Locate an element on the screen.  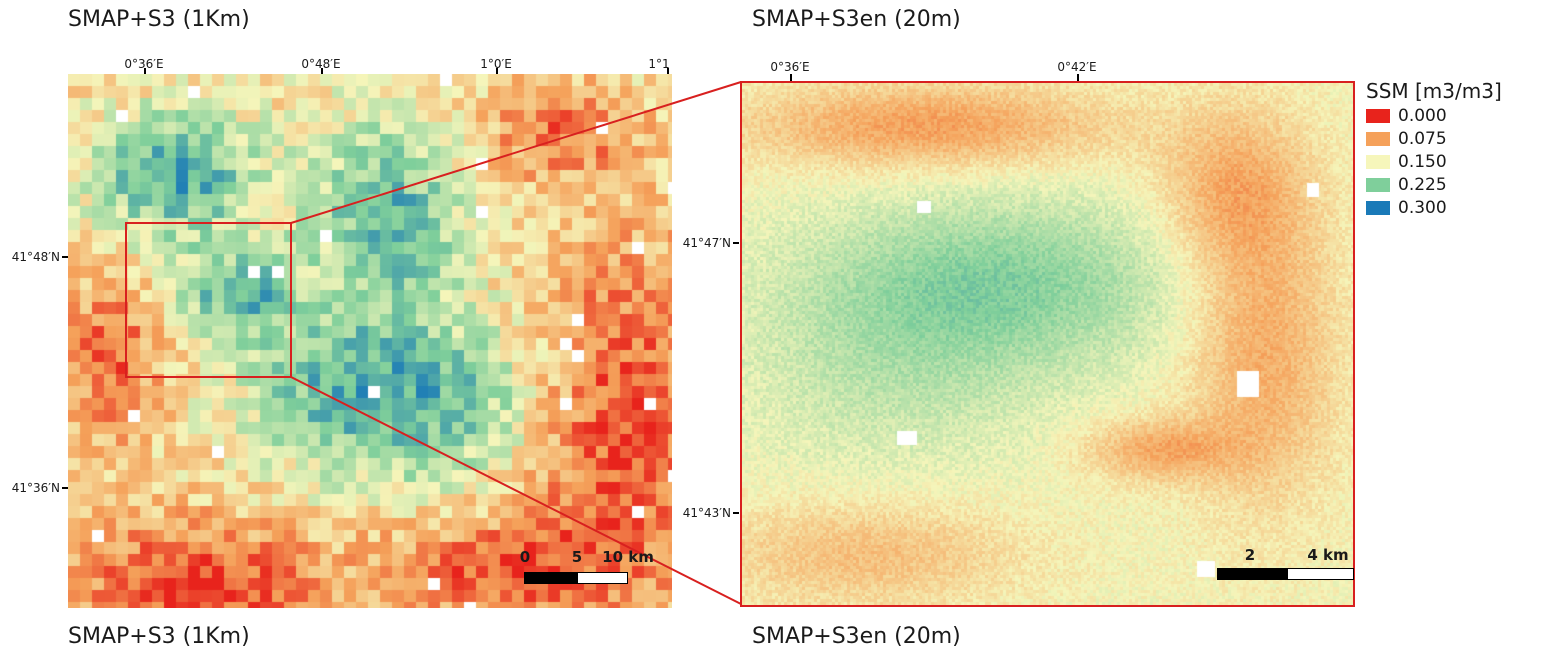
title-bottom-right: SMAP+S3en (20m) is located at coordinates (856, 636).